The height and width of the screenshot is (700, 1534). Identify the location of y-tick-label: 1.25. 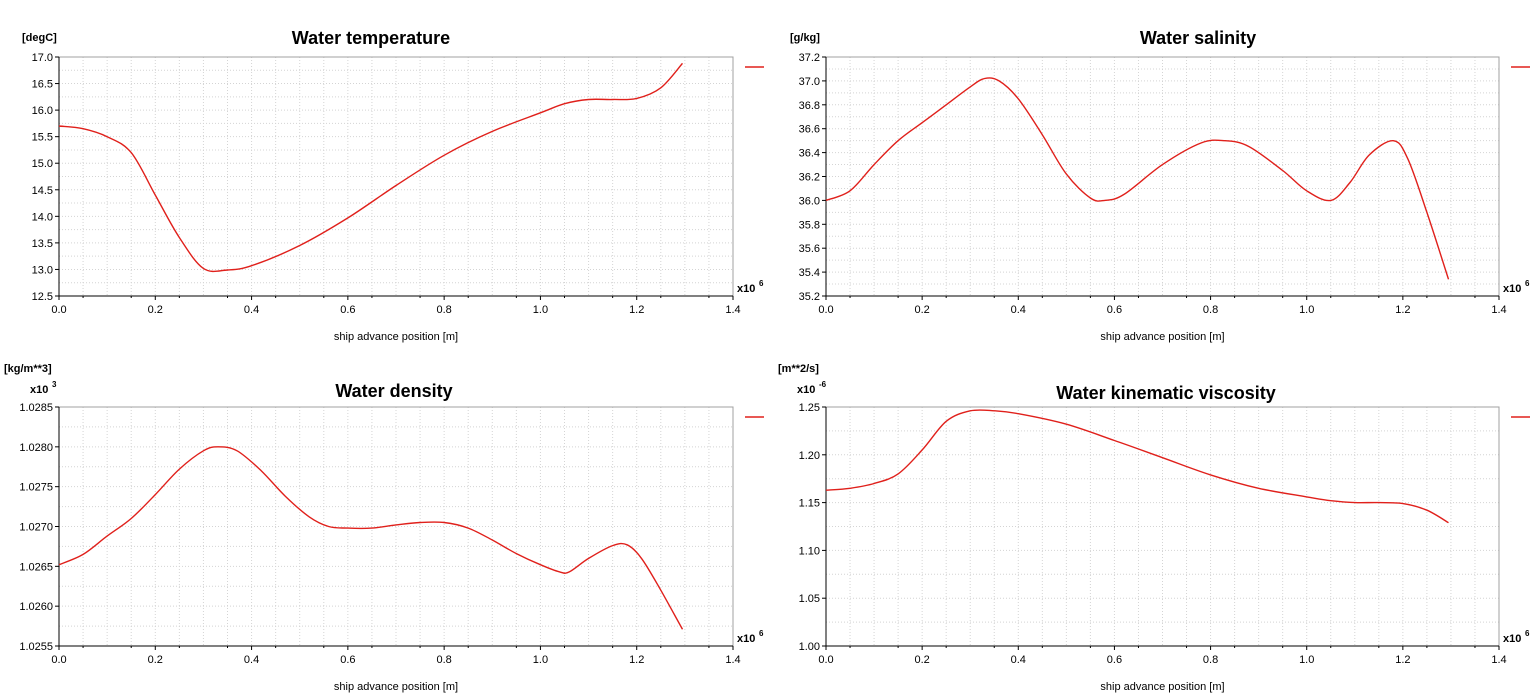
(809, 408).